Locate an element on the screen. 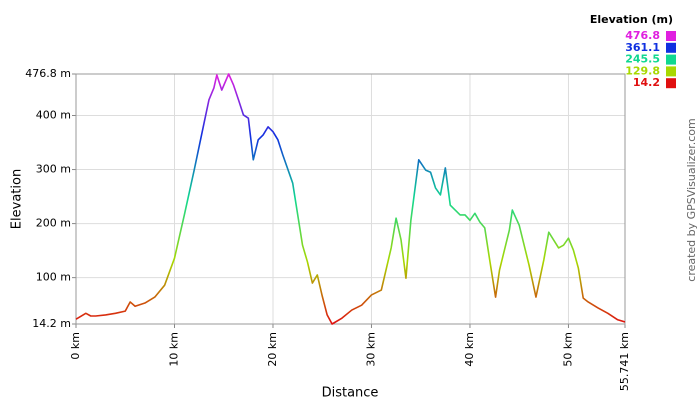 The width and height of the screenshot is (700, 400). x-axis-label: Distance is located at coordinates (350, 393).